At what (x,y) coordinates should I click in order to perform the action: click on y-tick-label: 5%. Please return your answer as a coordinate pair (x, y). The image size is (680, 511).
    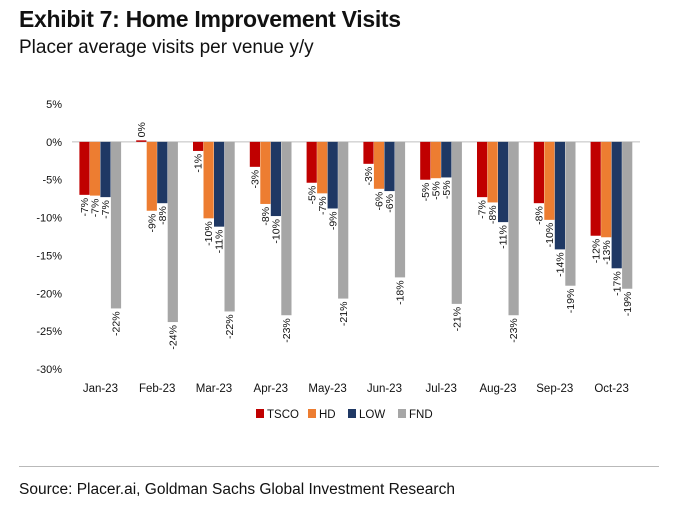
    Looking at the image, I should click on (54, 105).